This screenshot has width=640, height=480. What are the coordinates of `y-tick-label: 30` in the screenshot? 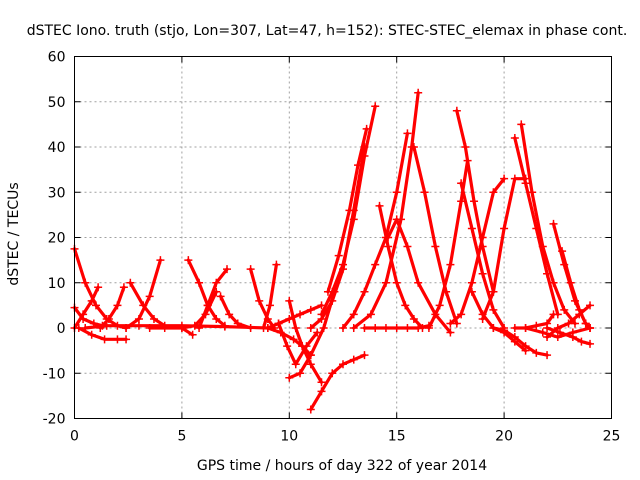 It's located at (57, 193).